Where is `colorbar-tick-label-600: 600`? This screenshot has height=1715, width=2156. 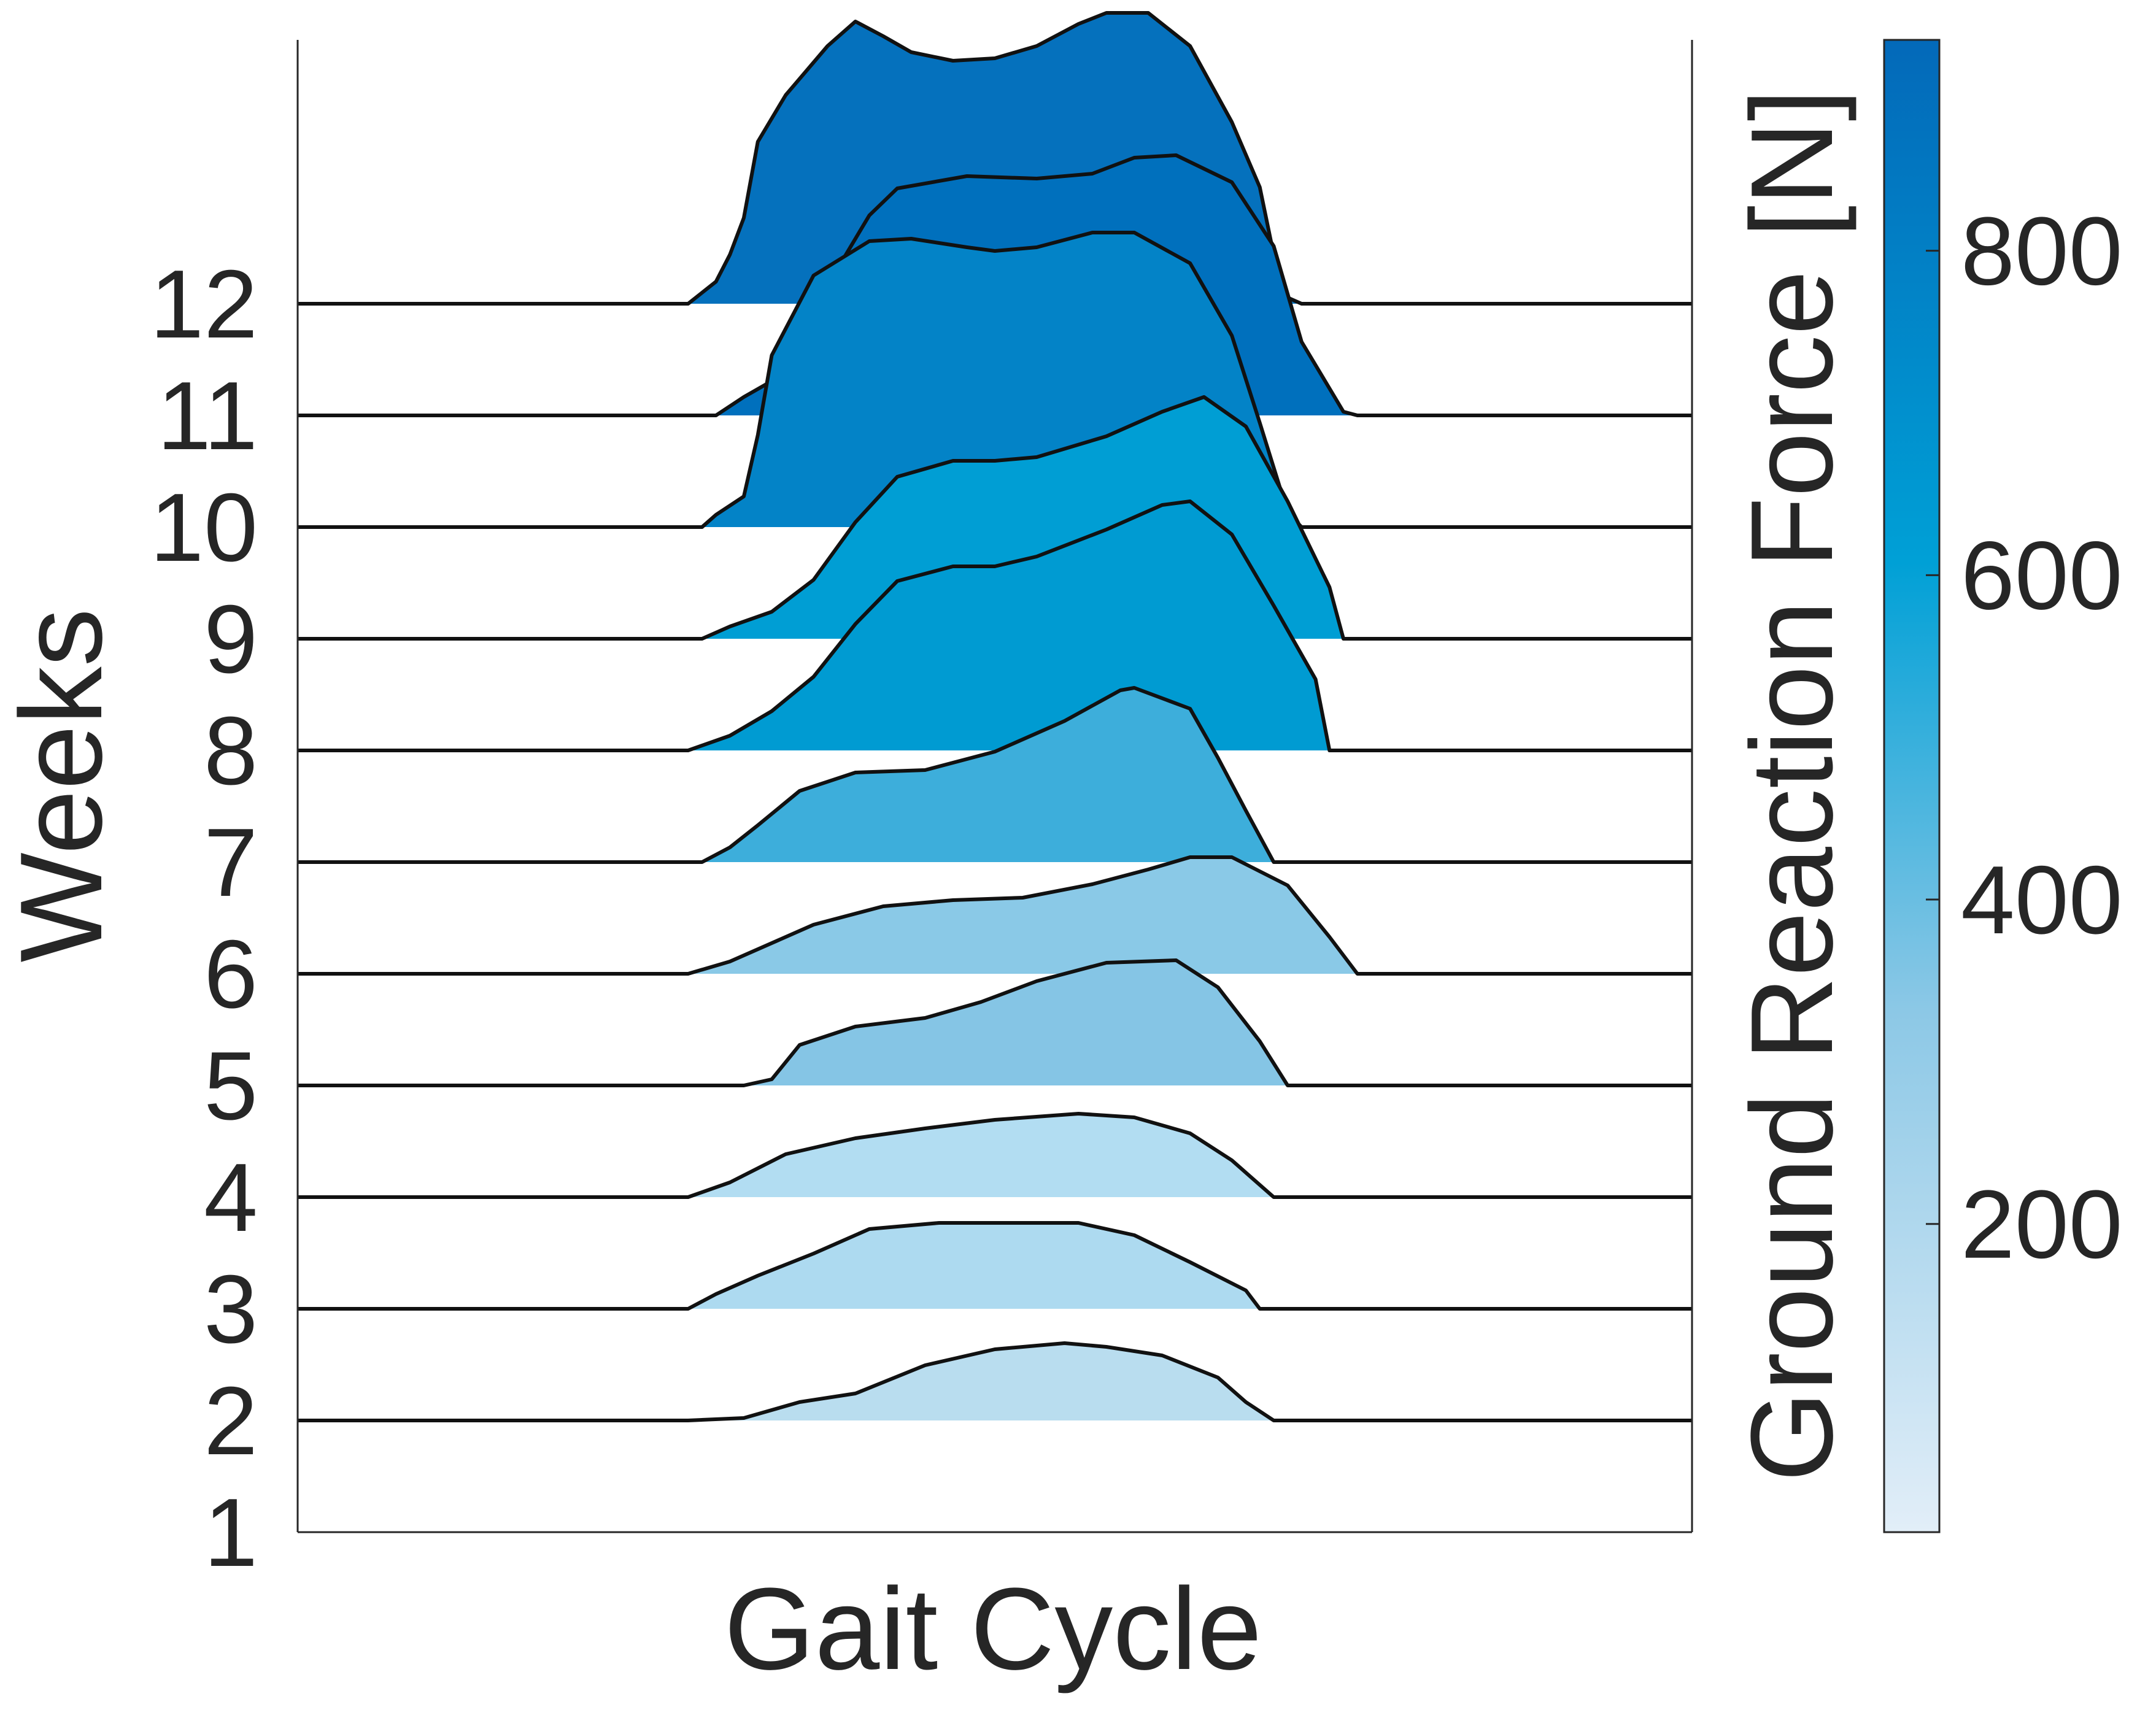
colorbar-tick-label-600: 600 is located at coordinates (2042, 576).